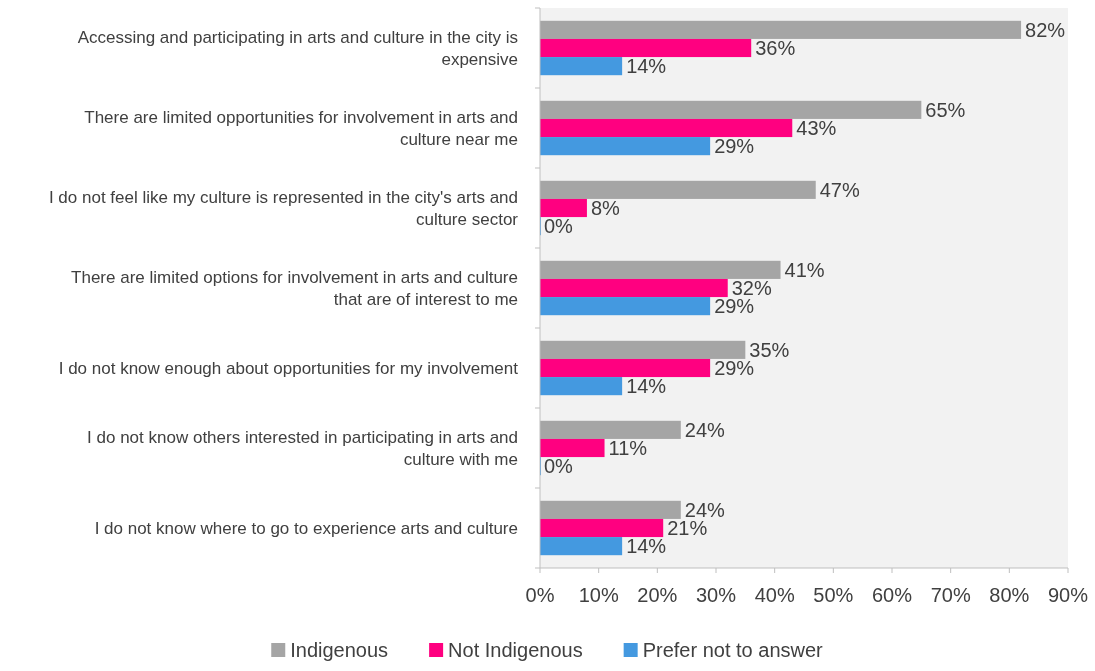  What do you see at coordinates (288, 368) in the screenshot?
I see `y-tick-label: I do not know enough about opportunities for my involvement` at bounding box center [288, 368].